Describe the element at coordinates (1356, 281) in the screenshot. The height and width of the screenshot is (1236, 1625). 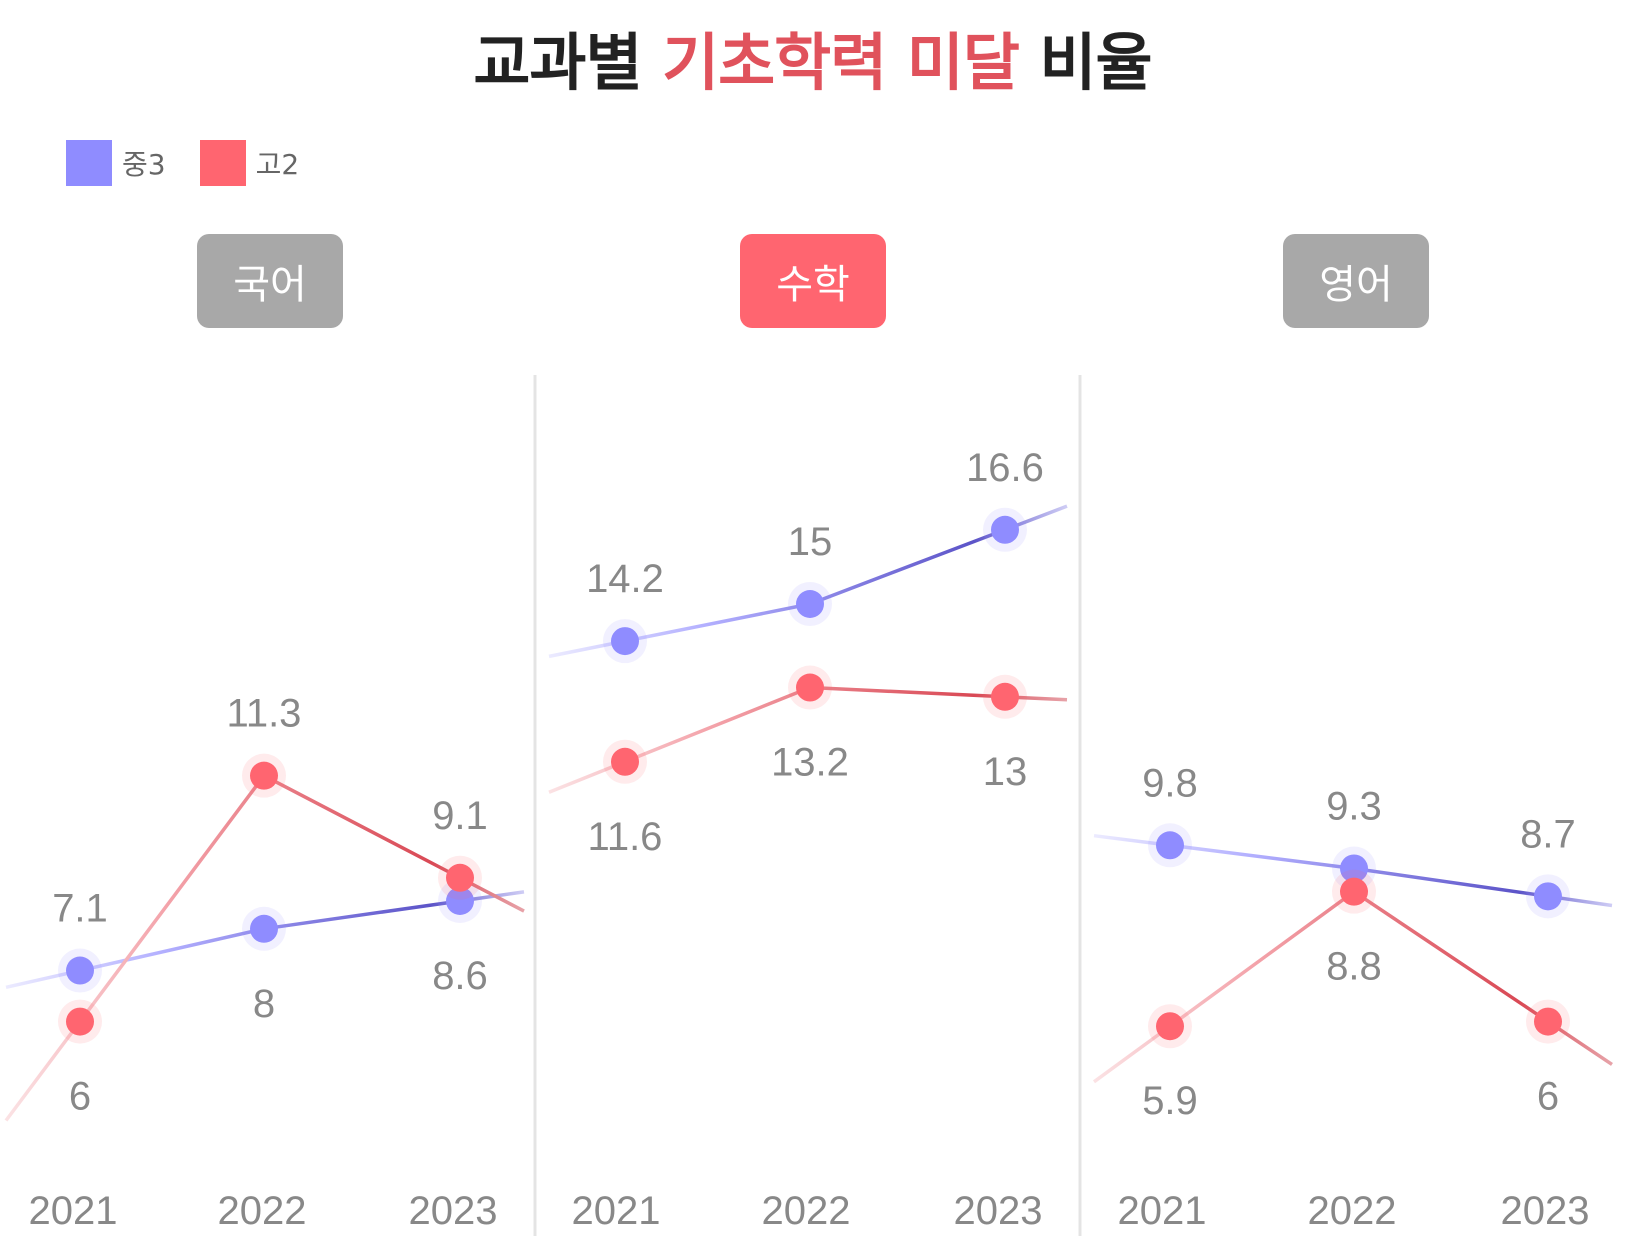
I see `panel-title-english: 영어` at that location.